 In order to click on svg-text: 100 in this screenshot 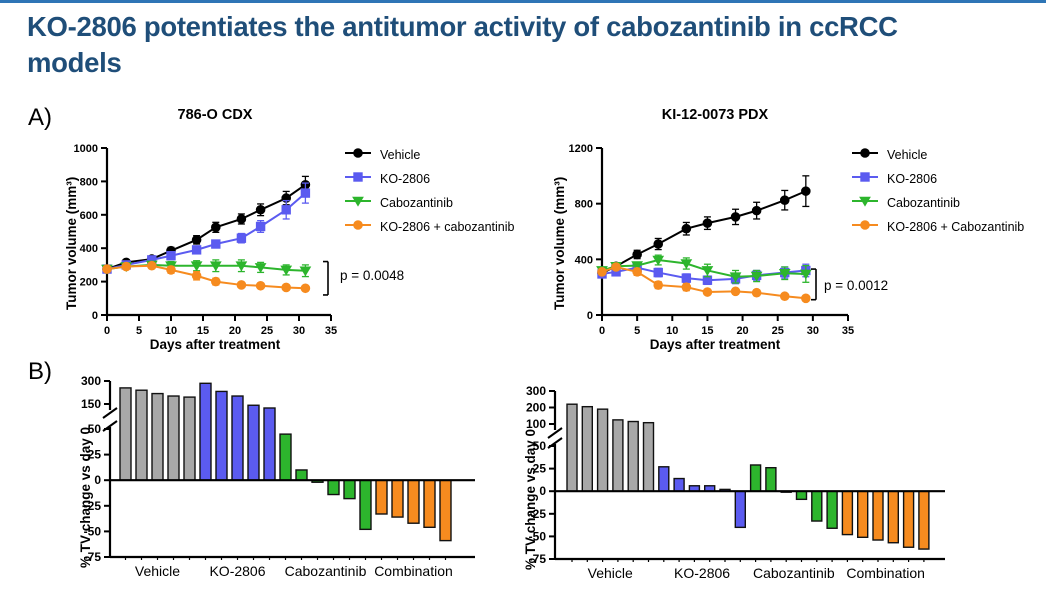, I will do `click(536, 424)`.